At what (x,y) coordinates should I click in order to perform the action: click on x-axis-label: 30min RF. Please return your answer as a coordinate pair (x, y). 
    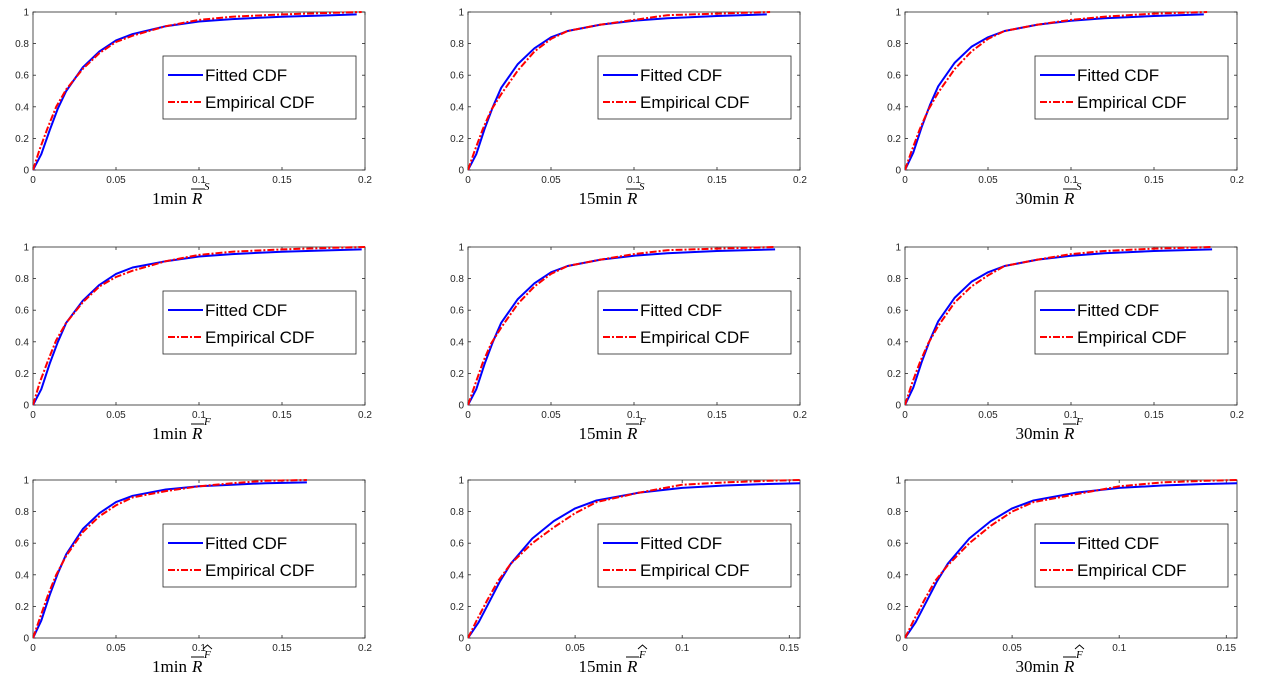
    Looking at the image, I should click on (1049, 429).